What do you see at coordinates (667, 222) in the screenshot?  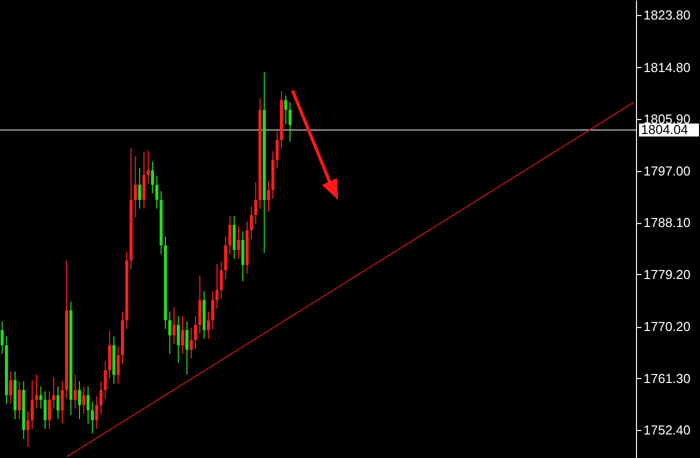 I see `y-tick-label: 1788.10` at bounding box center [667, 222].